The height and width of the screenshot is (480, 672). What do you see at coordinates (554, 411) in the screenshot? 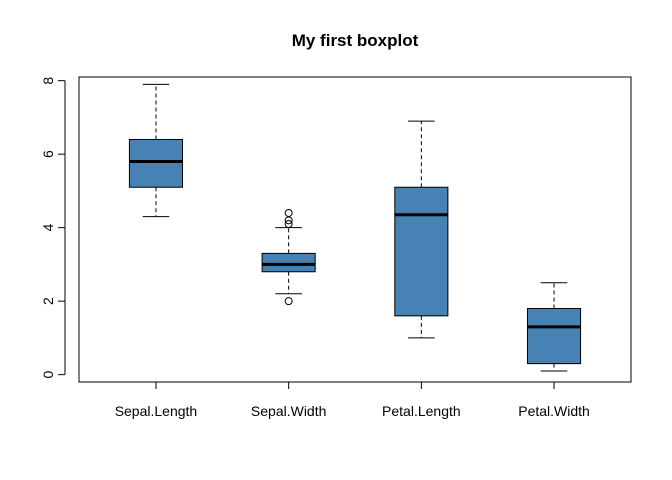
I see `x-tick-label: Petal.Width` at bounding box center [554, 411].